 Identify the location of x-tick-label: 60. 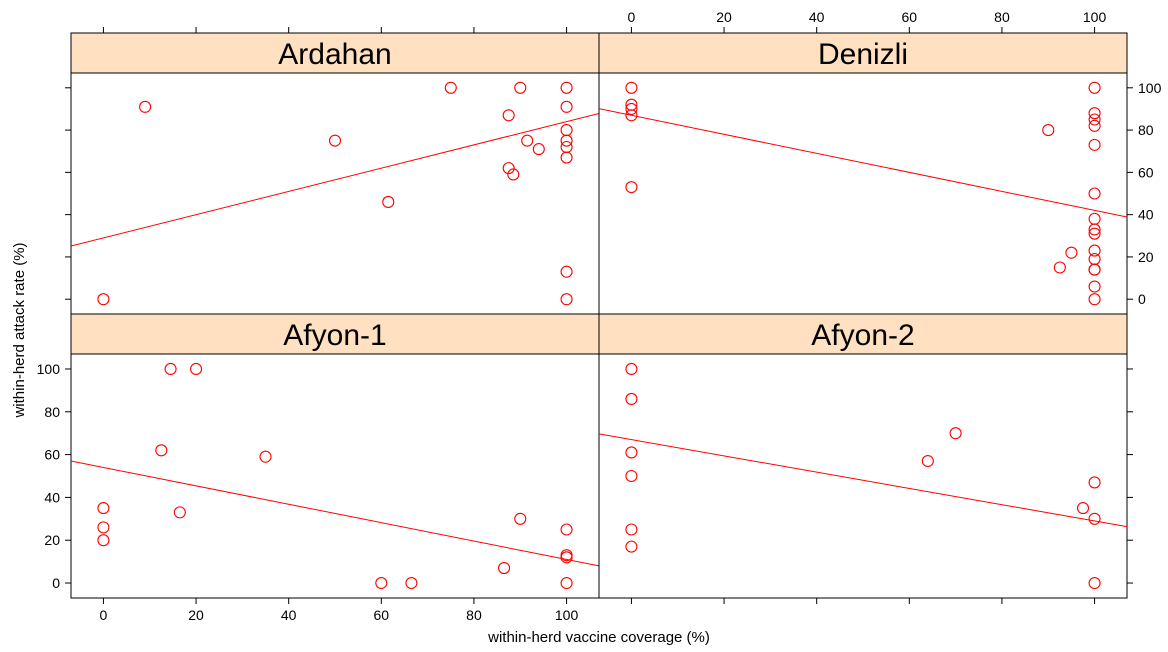
(910, 17).